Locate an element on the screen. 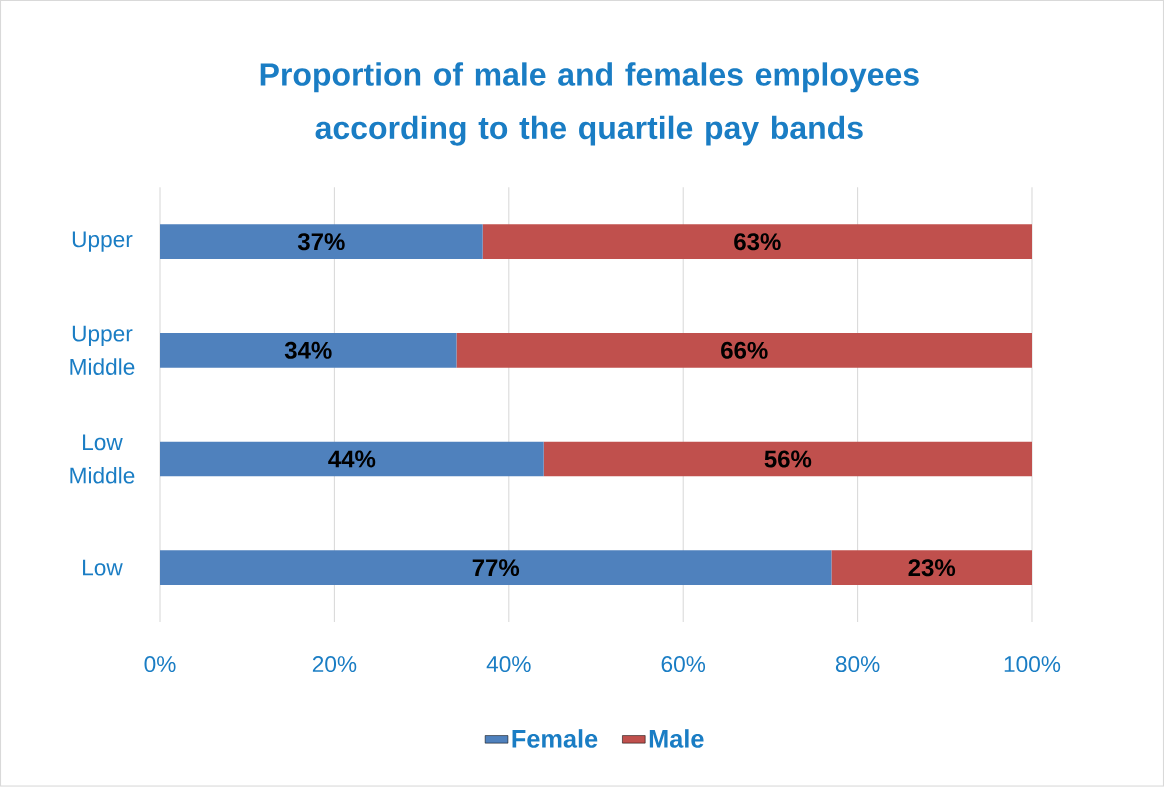 This screenshot has width=1164, height=787. y-tick-label: Upper Middle is located at coordinates (102, 350).